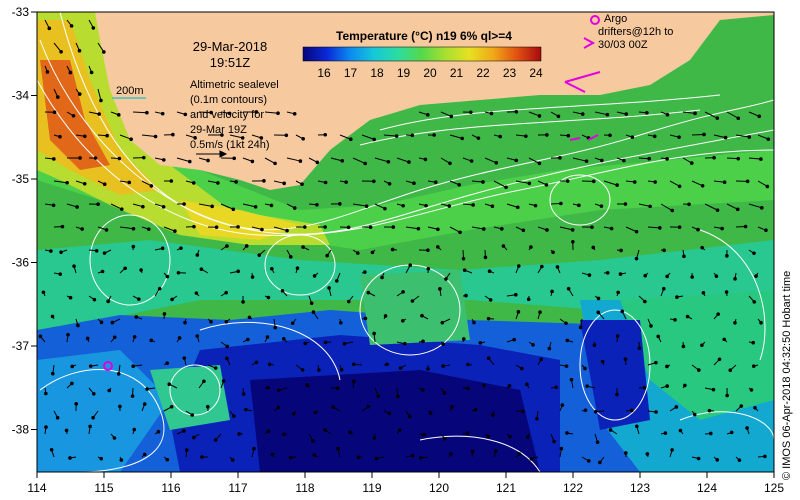  Describe the element at coordinates (404, 73) in the screenshot. I see `colorbar-tick-label: 19` at that location.